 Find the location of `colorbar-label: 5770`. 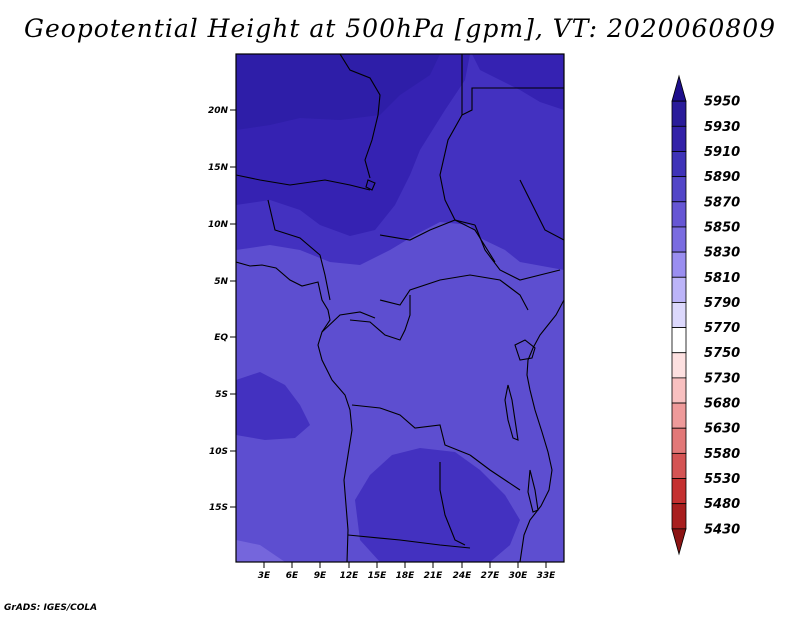

colorbar-label: 5770 is located at coordinates (722, 328).